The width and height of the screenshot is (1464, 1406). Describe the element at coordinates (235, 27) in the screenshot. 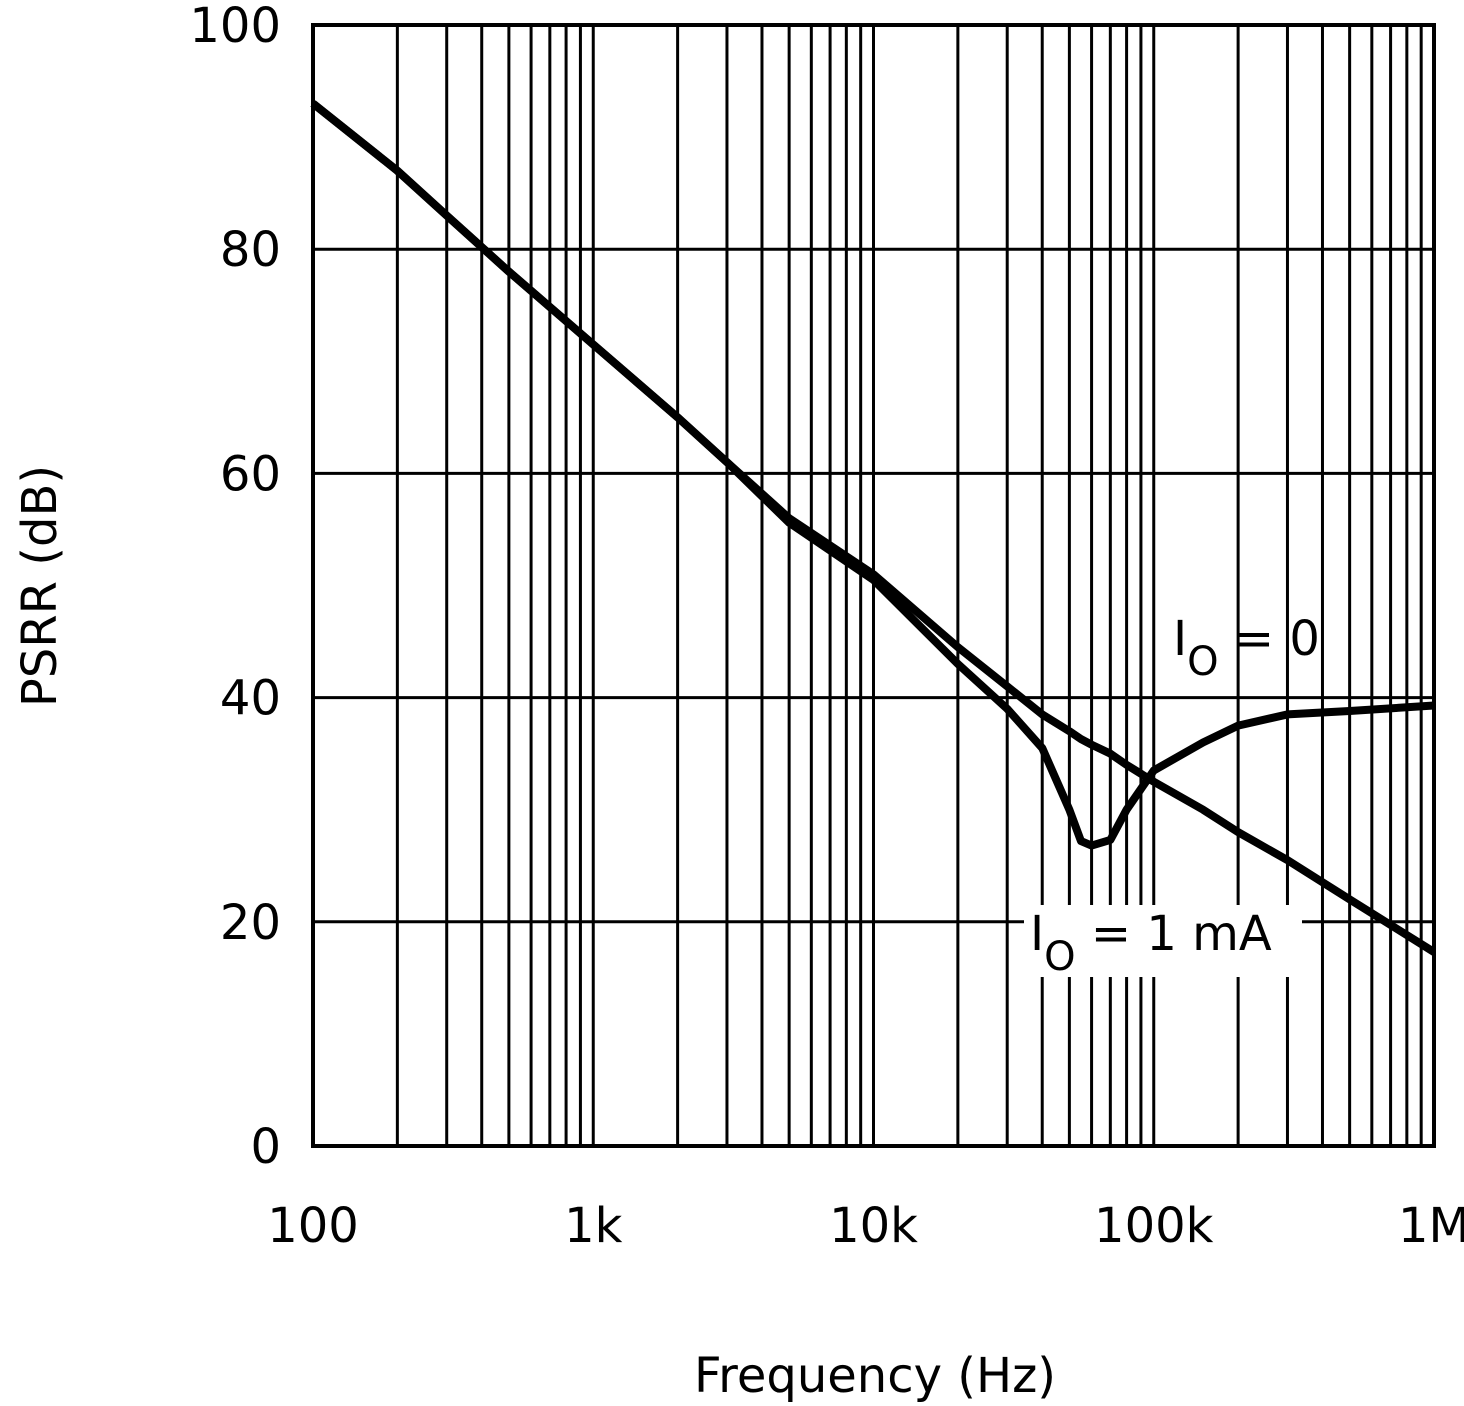

I see `y-tick-label: 100` at that location.